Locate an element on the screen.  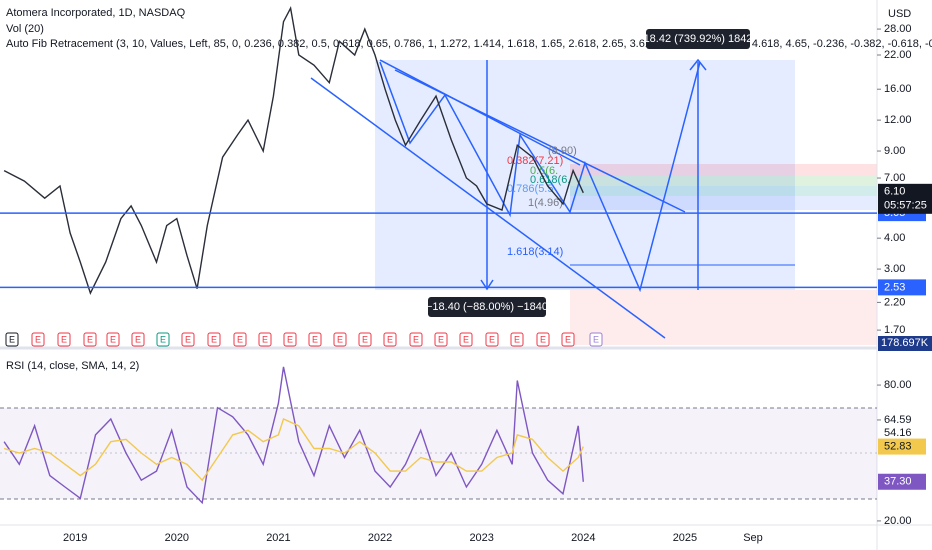
y-tick-label: 12.00 is located at coordinates (898, 120).